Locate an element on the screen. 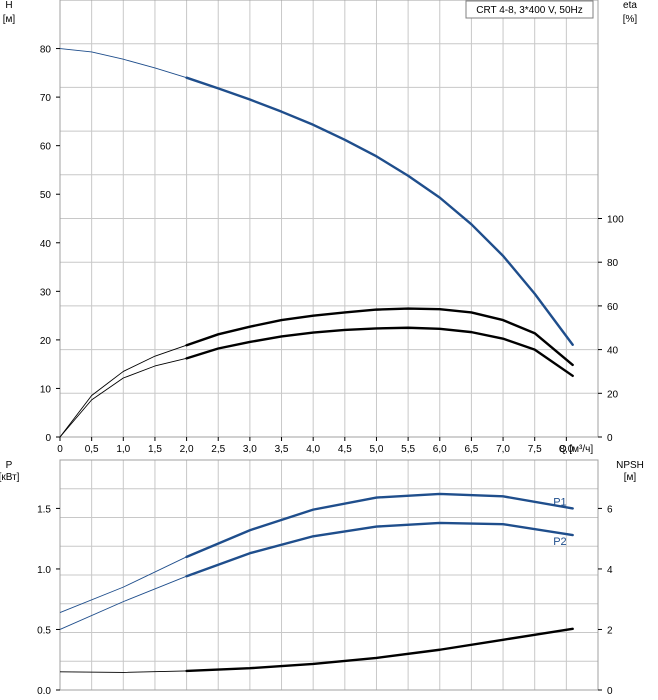  y-right-tick-label: 40 is located at coordinates (613, 351).